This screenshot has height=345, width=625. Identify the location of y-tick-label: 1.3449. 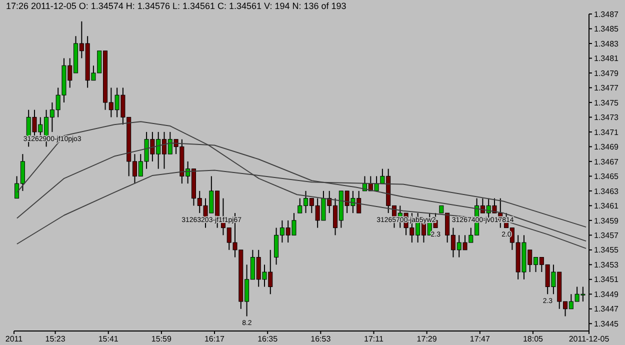
(607, 294).